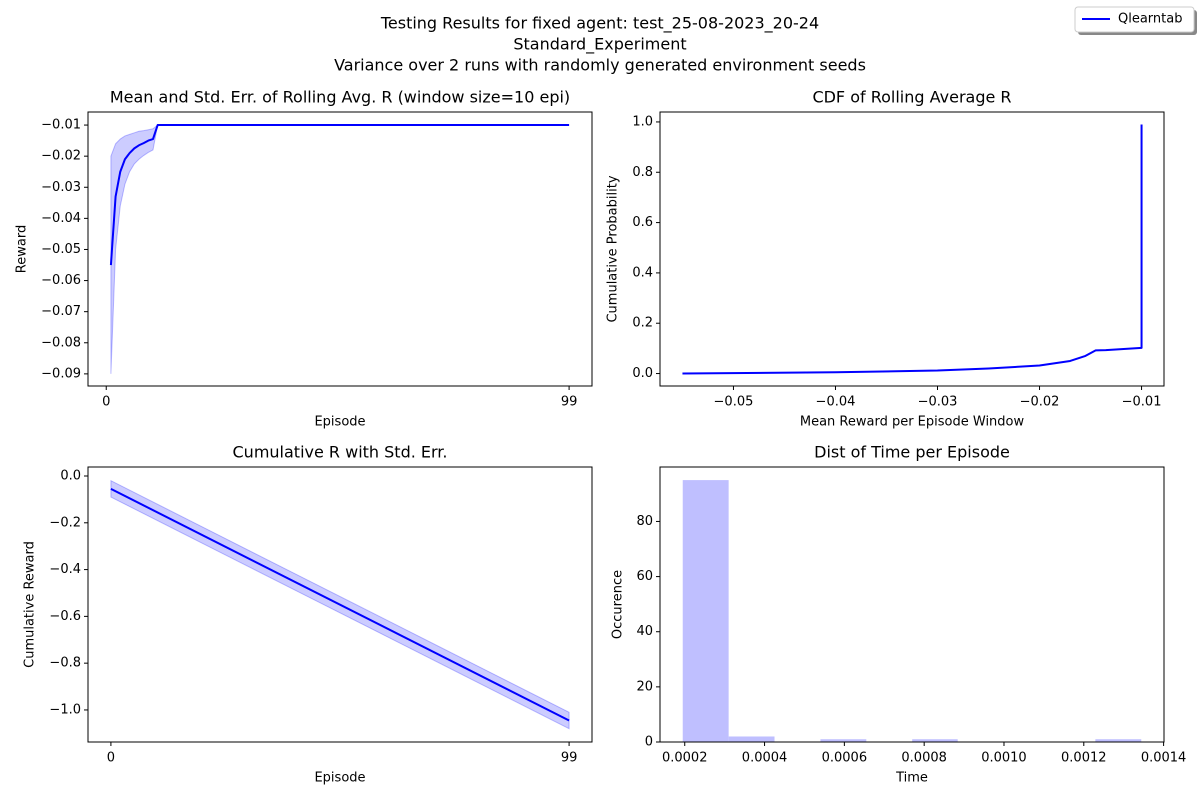 The width and height of the screenshot is (1200, 800). What do you see at coordinates (765, 758) in the screenshot?
I see `x-tick-label: 0.0004` at bounding box center [765, 758].